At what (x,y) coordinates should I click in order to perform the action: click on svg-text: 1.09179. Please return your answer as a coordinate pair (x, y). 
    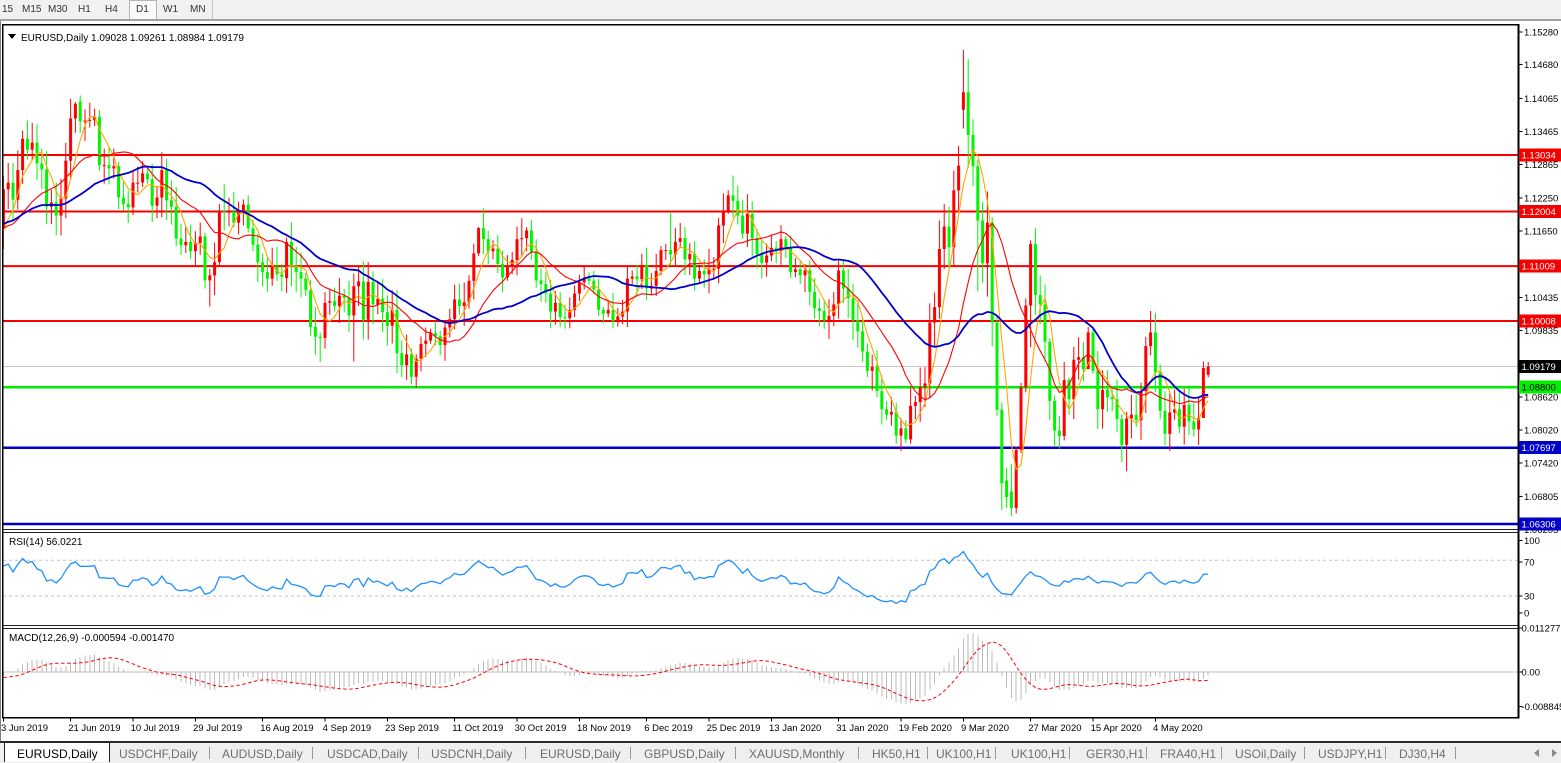
    Looking at the image, I should click on (1539, 367).